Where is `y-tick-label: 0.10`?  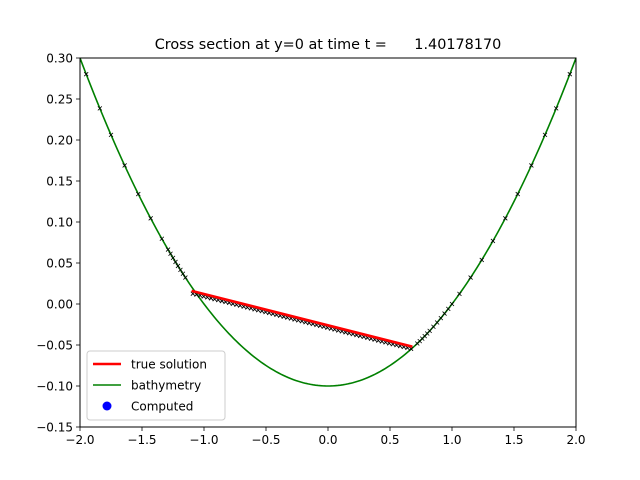
y-tick-label: 0.10 is located at coordinates (59, 223).